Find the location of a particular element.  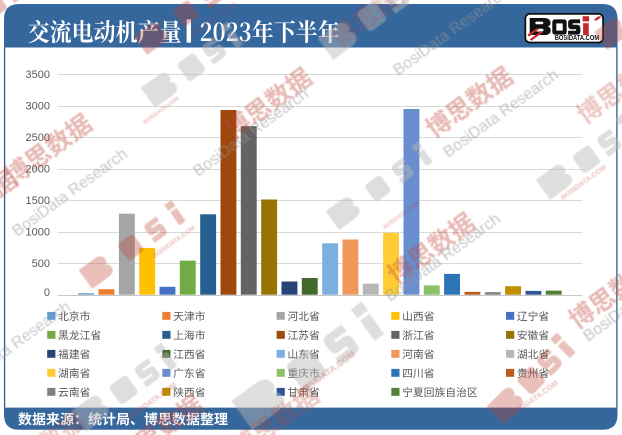

svg-text: 3500 is located at coordinates (38, 75).